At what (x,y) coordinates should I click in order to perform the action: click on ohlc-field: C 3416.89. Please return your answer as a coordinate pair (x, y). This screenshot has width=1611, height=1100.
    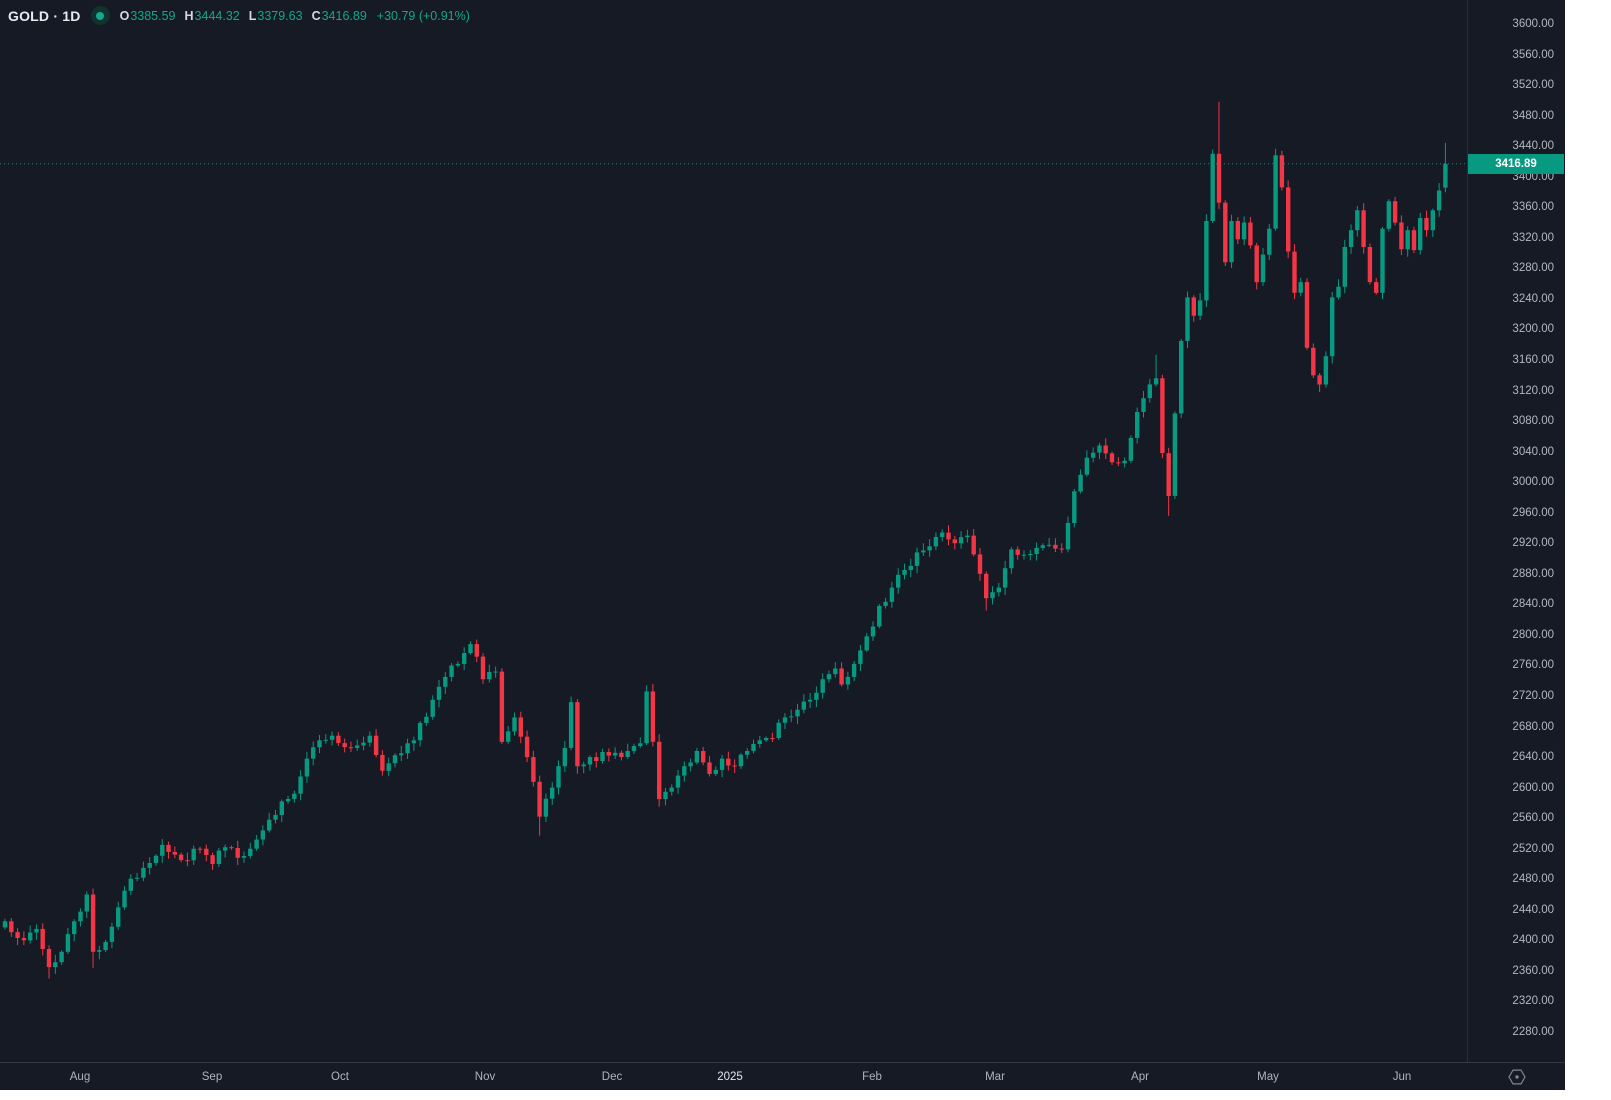
    Looking at the image, I should click on (339, 16).